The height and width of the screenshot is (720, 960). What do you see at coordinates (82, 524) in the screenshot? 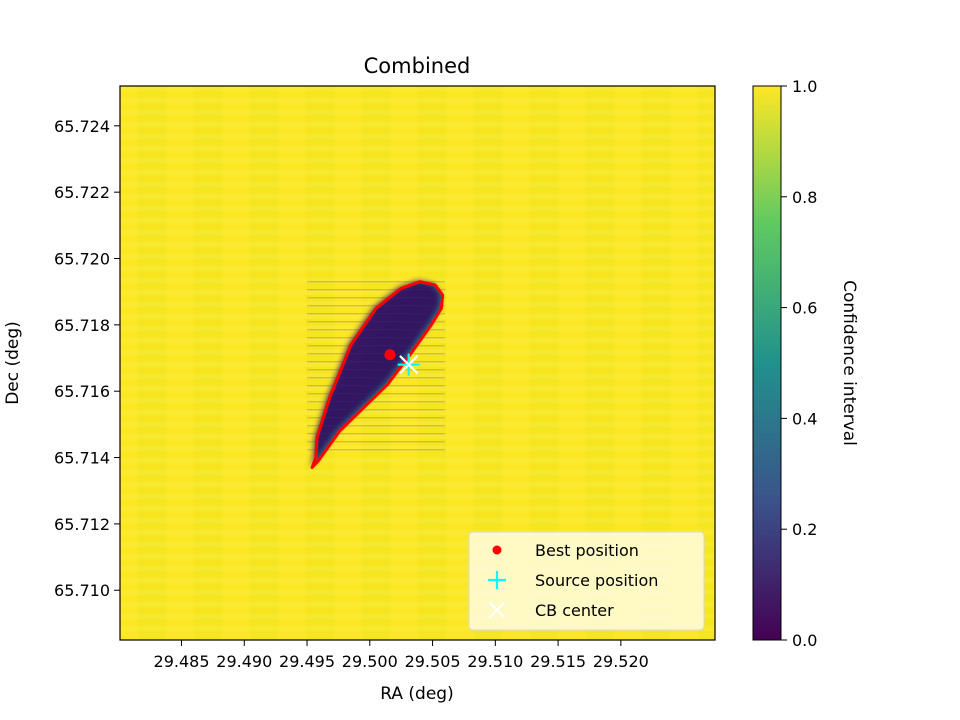
I see `y-tick-label: 65.712` at bounding box center [82, 524].